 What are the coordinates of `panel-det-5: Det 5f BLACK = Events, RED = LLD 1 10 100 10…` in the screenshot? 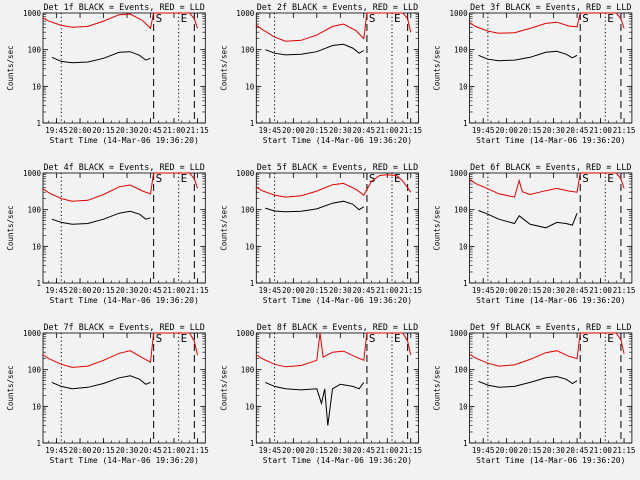 It's located at (320, 233).